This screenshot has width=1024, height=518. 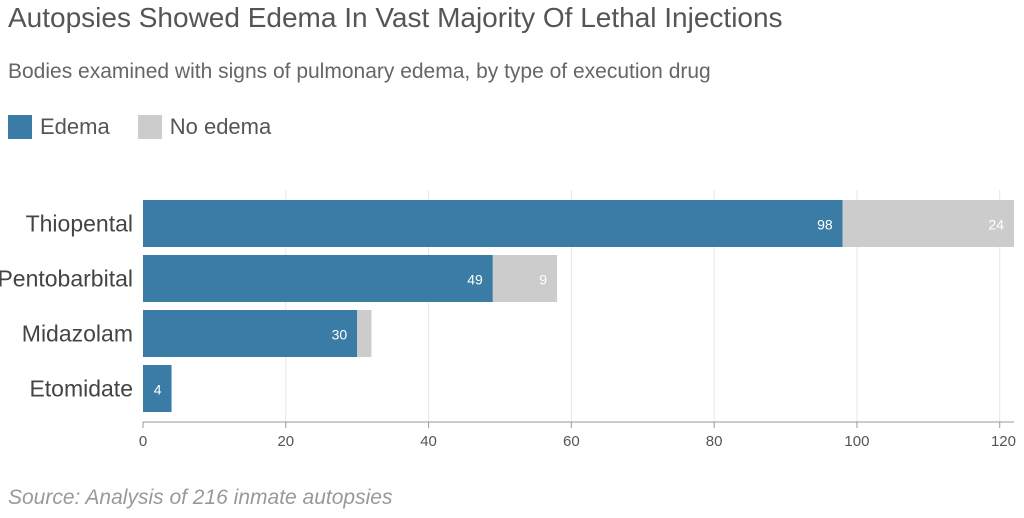 I want to click on x-tick-label-100: 100, so click(x=856, y=441).